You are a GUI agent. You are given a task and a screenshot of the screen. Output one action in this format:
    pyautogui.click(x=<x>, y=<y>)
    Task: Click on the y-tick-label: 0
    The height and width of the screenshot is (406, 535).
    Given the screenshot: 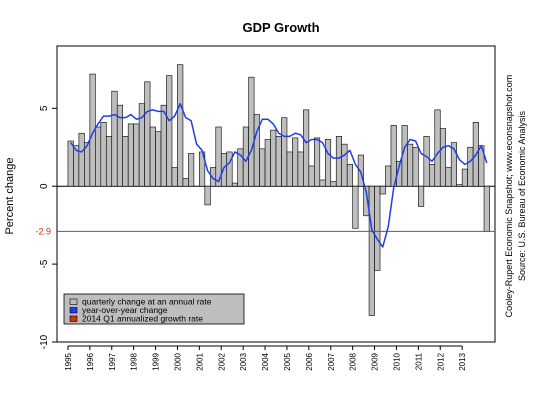 What is the action you would take?
    pyautogui.click(x=44, y=186)
    